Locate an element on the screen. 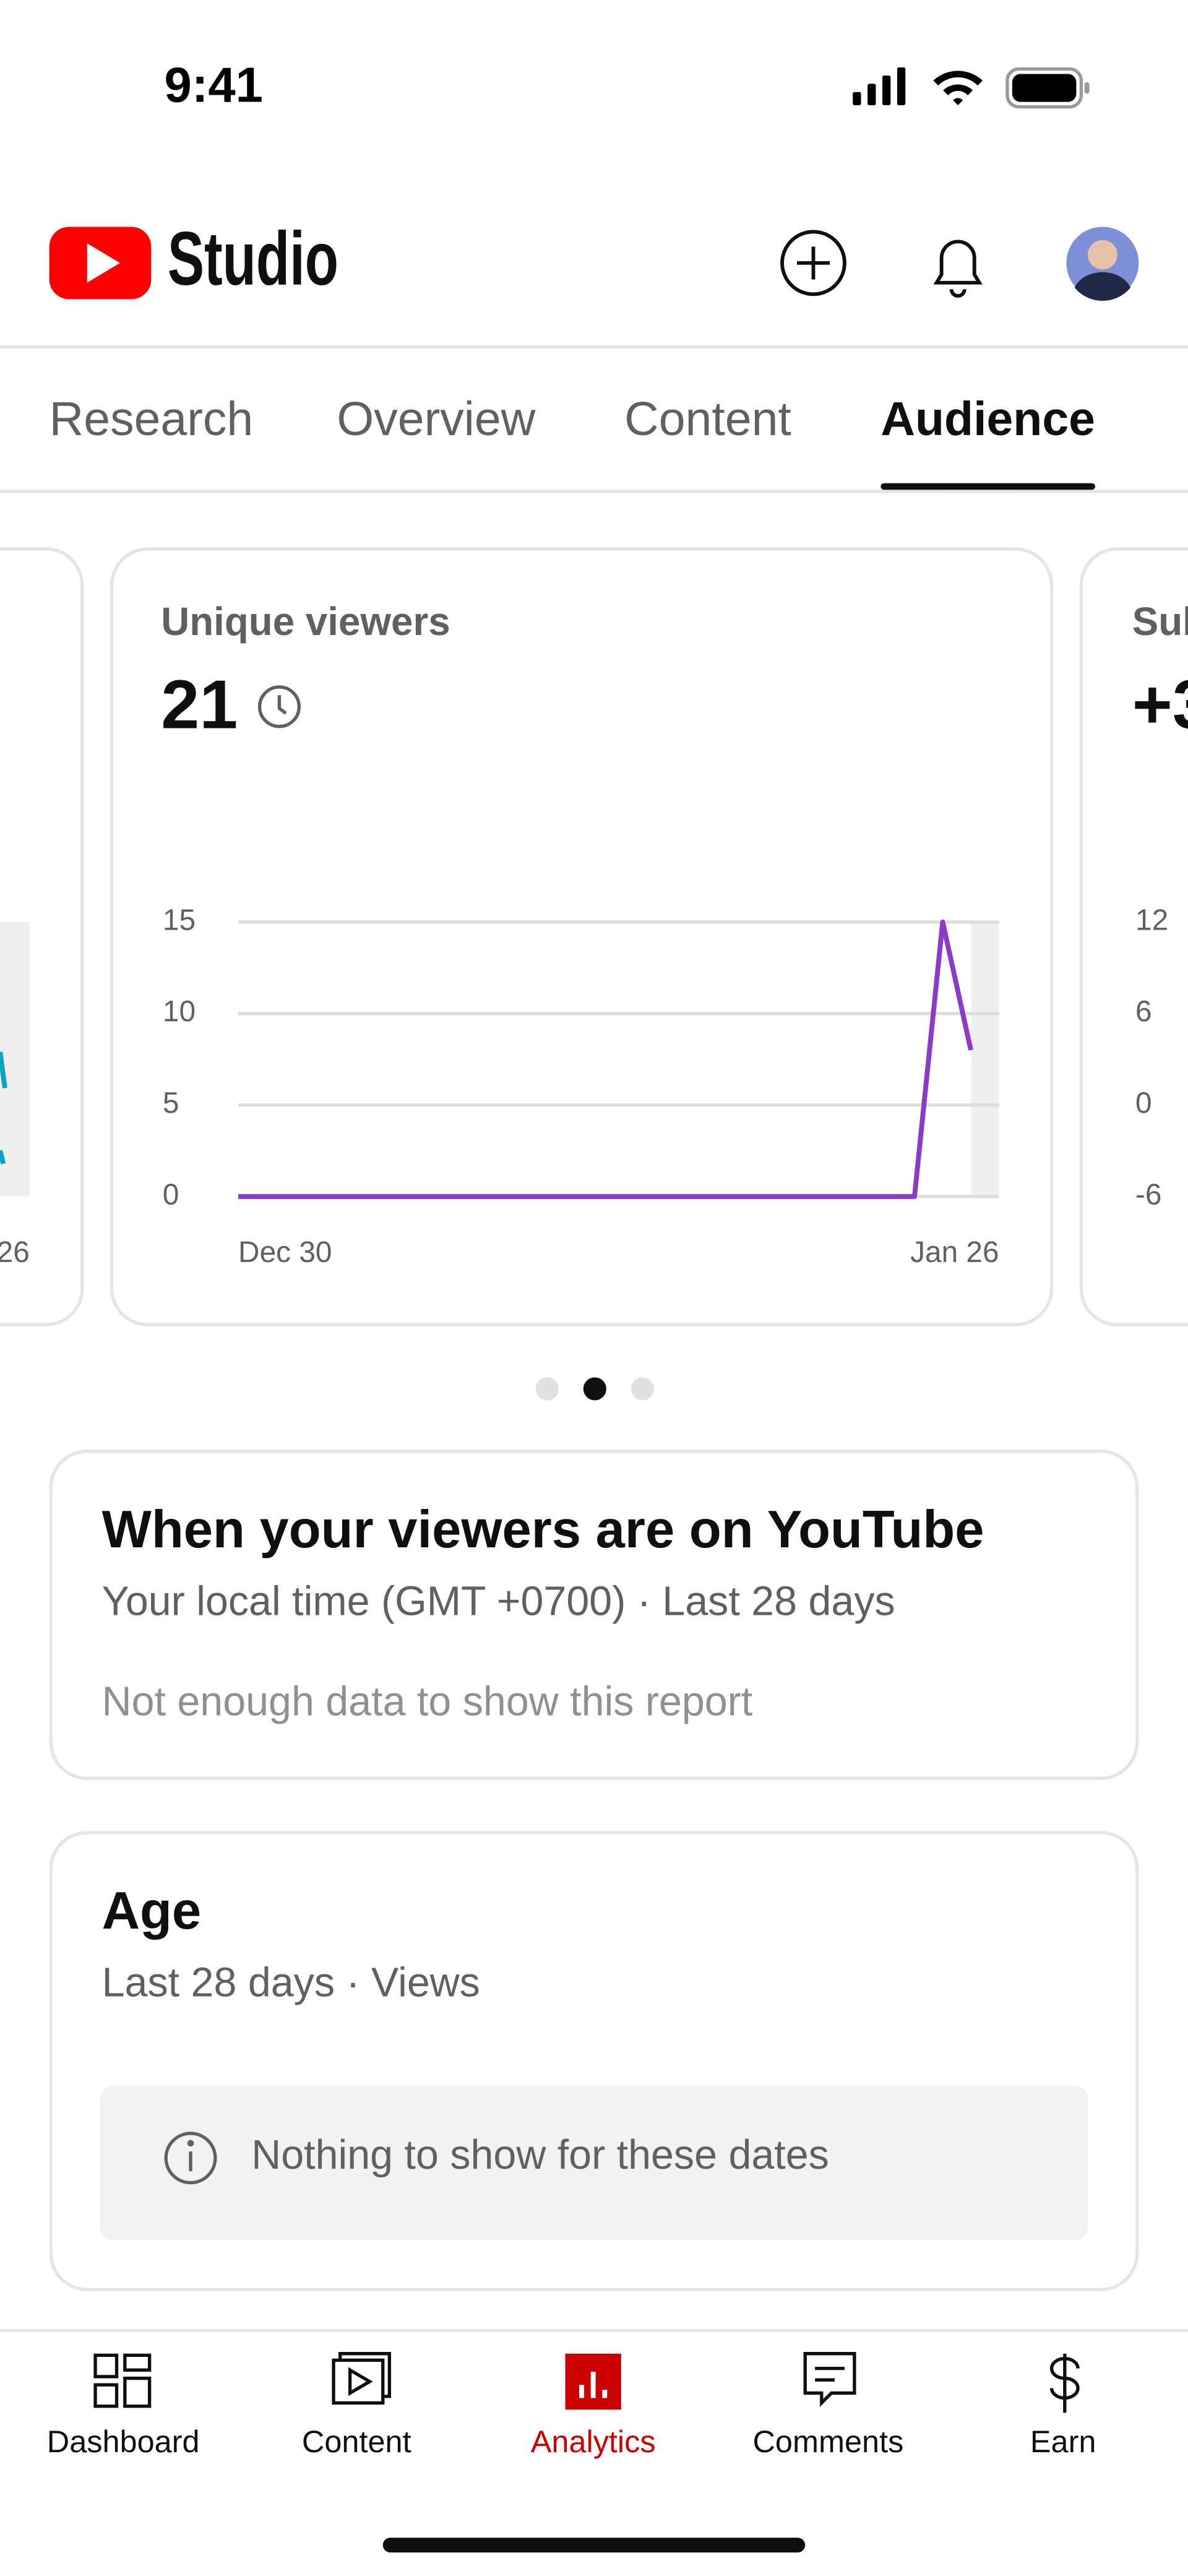 This screenshot has width=1188, height=2576. card-title: Subscribers is located at coordinates (1160, 621).